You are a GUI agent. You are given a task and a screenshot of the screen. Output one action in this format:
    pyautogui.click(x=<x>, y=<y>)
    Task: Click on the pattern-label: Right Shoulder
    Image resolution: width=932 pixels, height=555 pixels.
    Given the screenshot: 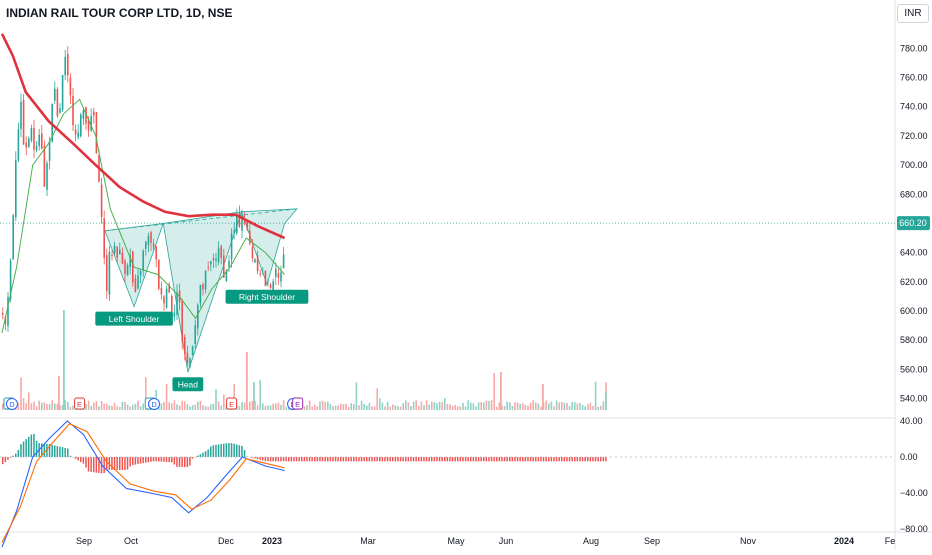 What is the action you would take?
    pyautogui.click(x=267, y=297)
    